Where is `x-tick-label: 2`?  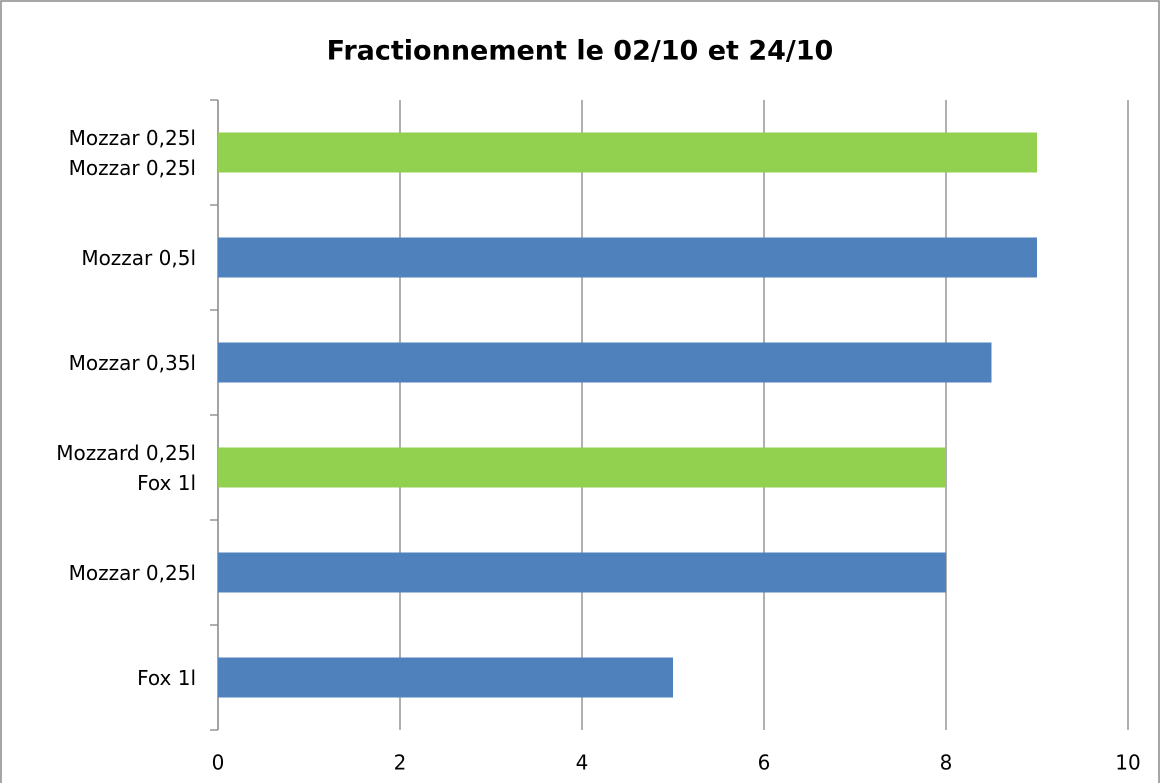 x-tick-label: 2 is located at coordinates (400, 763).